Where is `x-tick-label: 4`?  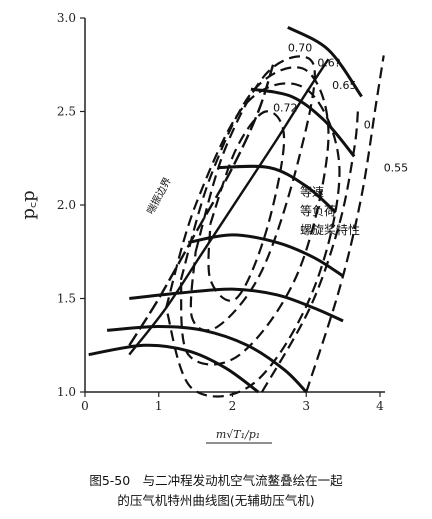
x-tick-label: 4 is located at coordinates (380, 406).